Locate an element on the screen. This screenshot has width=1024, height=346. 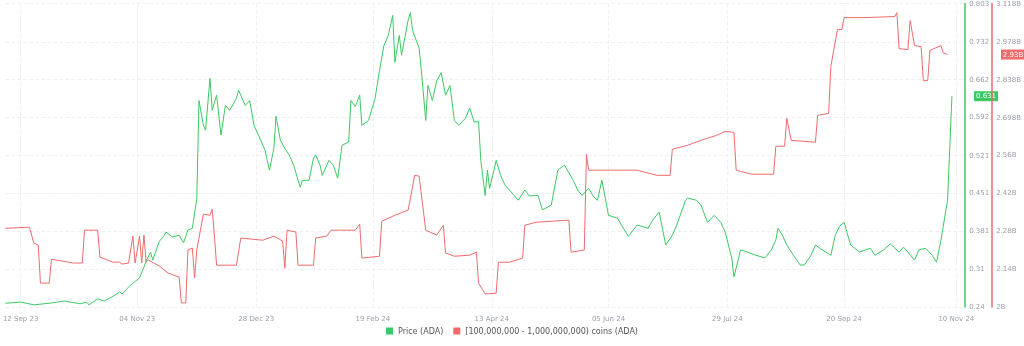
legend-label: Price (ADA) is located at coordinates (421, 331).